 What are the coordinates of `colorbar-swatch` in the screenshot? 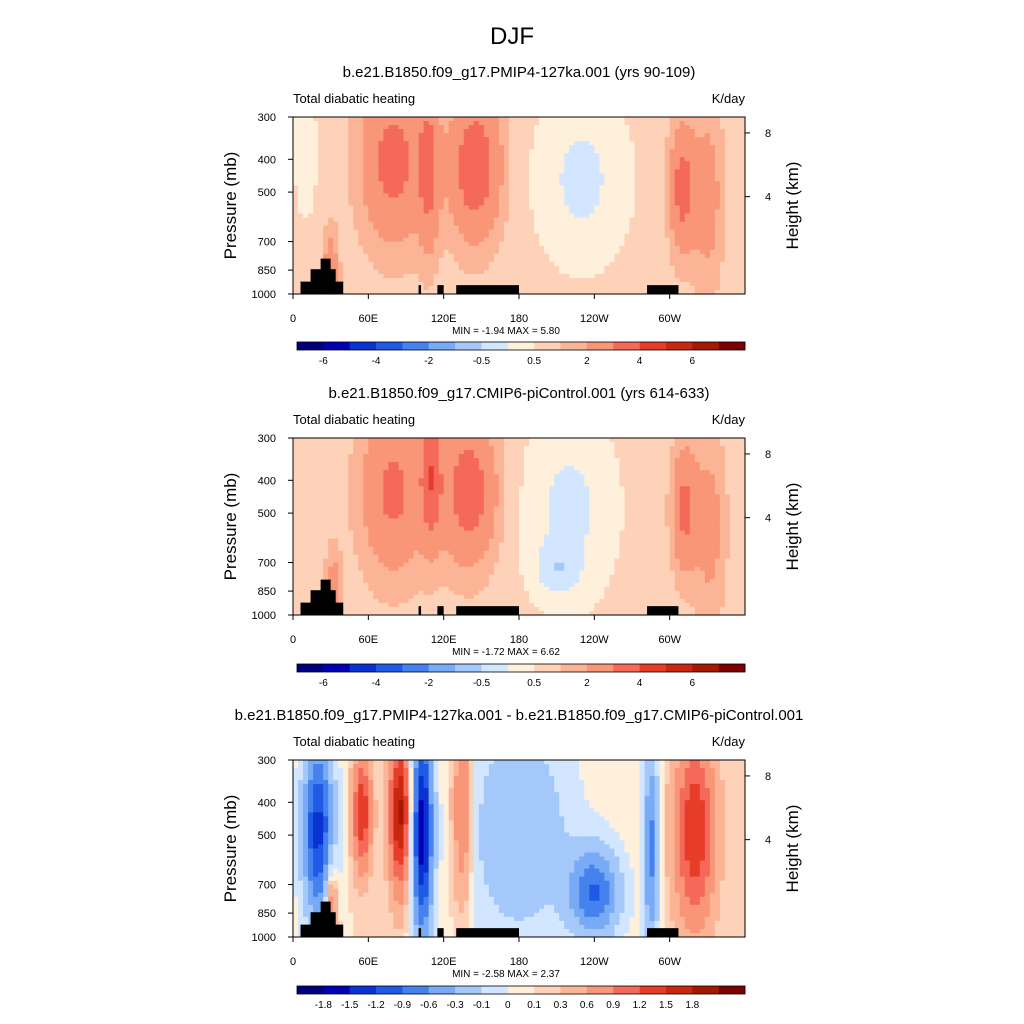 It's located at (600, 346).